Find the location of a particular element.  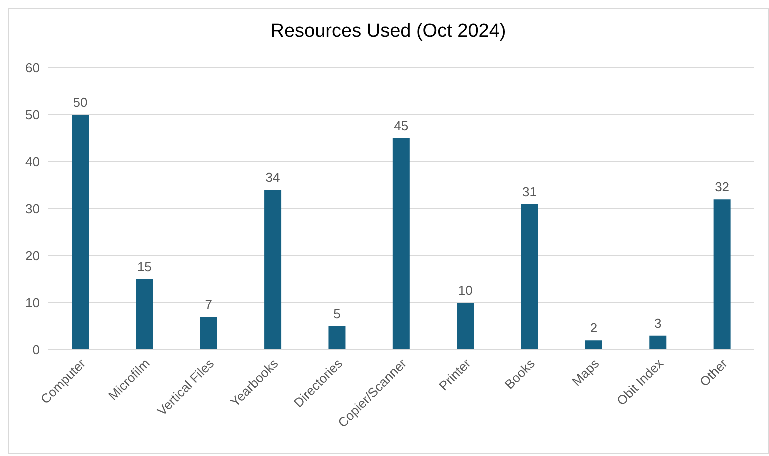

data-label: 32 is located at coordinates (722, 187).